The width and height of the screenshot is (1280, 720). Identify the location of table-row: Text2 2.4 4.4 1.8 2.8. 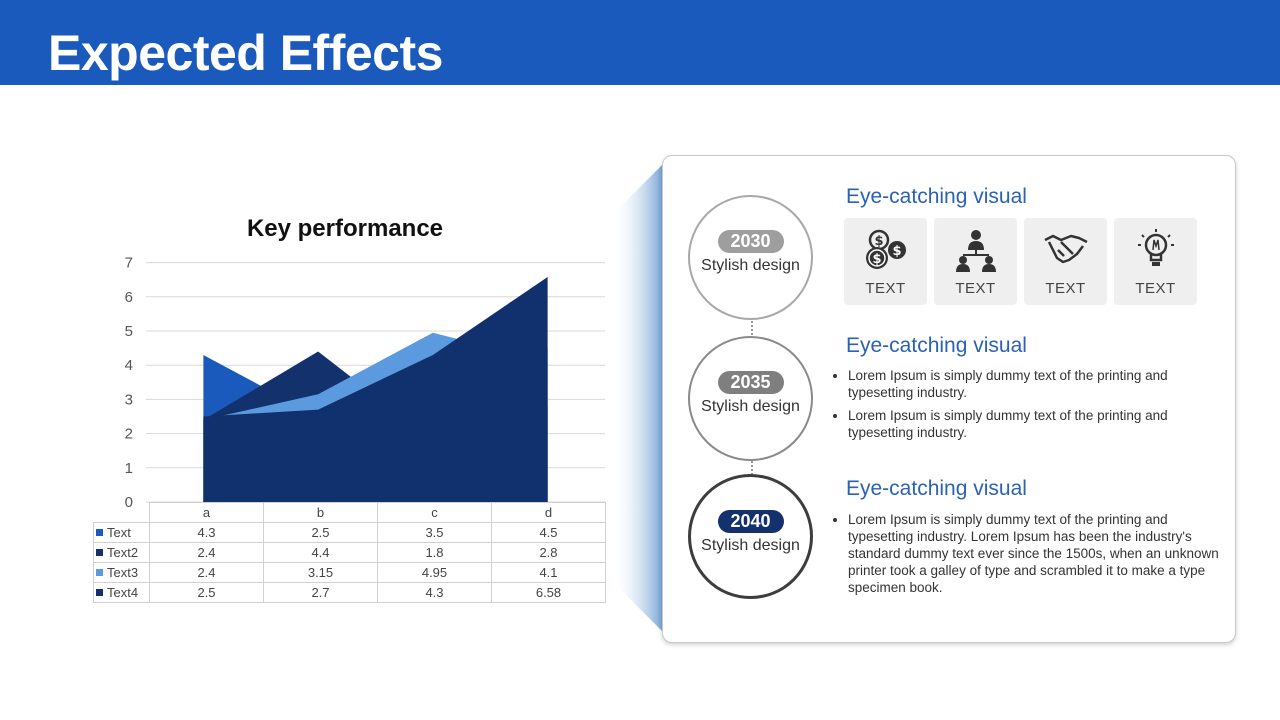
(349, 552).